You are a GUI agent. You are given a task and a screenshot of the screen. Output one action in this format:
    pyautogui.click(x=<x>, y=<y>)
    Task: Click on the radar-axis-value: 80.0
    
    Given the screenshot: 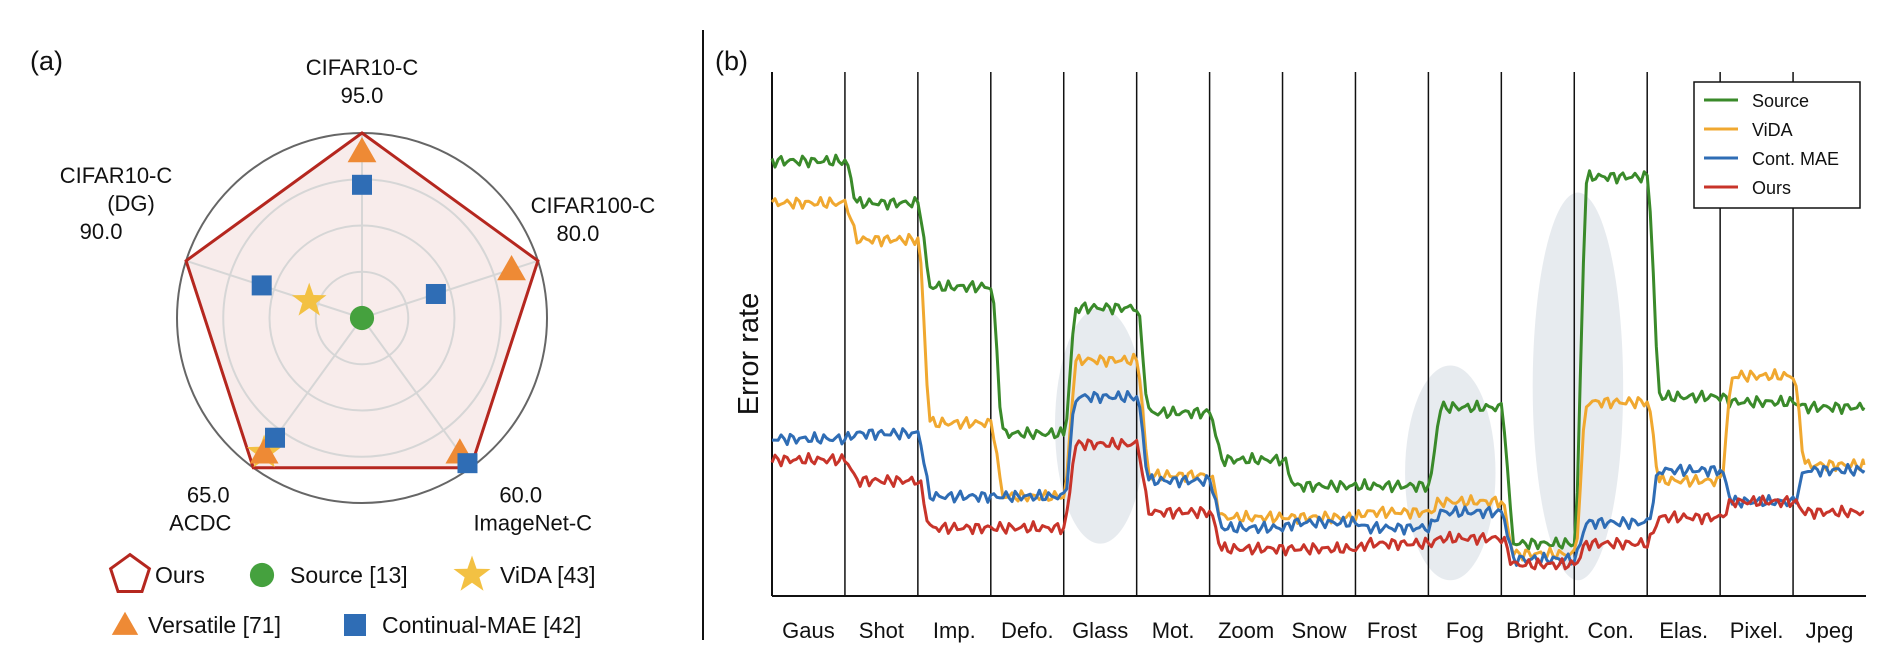 What is the action you would take?
    pyautogui.click(x=578, y=233)
    